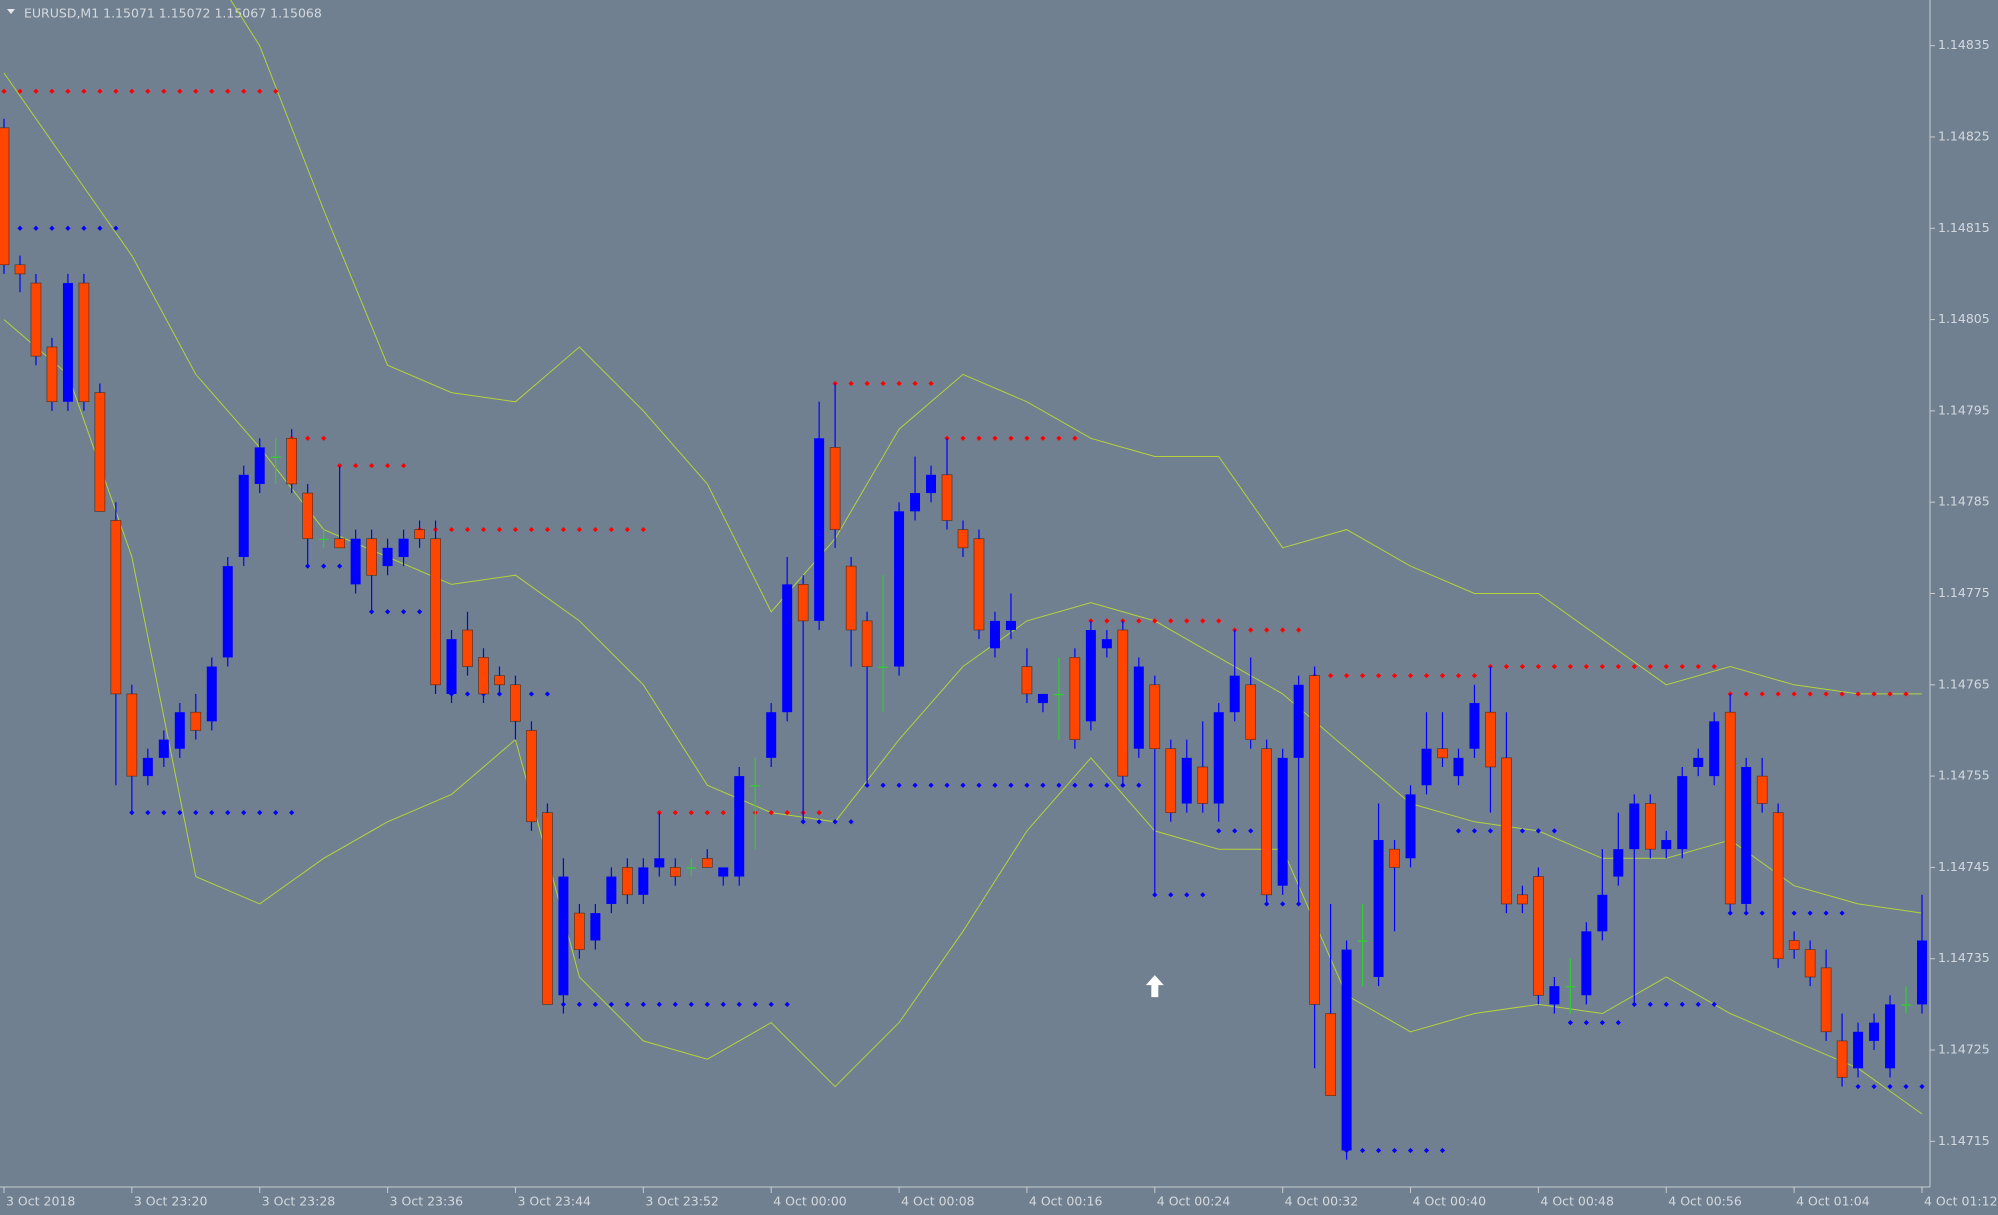  I want to click on menu-triangle, so click(11, 11).